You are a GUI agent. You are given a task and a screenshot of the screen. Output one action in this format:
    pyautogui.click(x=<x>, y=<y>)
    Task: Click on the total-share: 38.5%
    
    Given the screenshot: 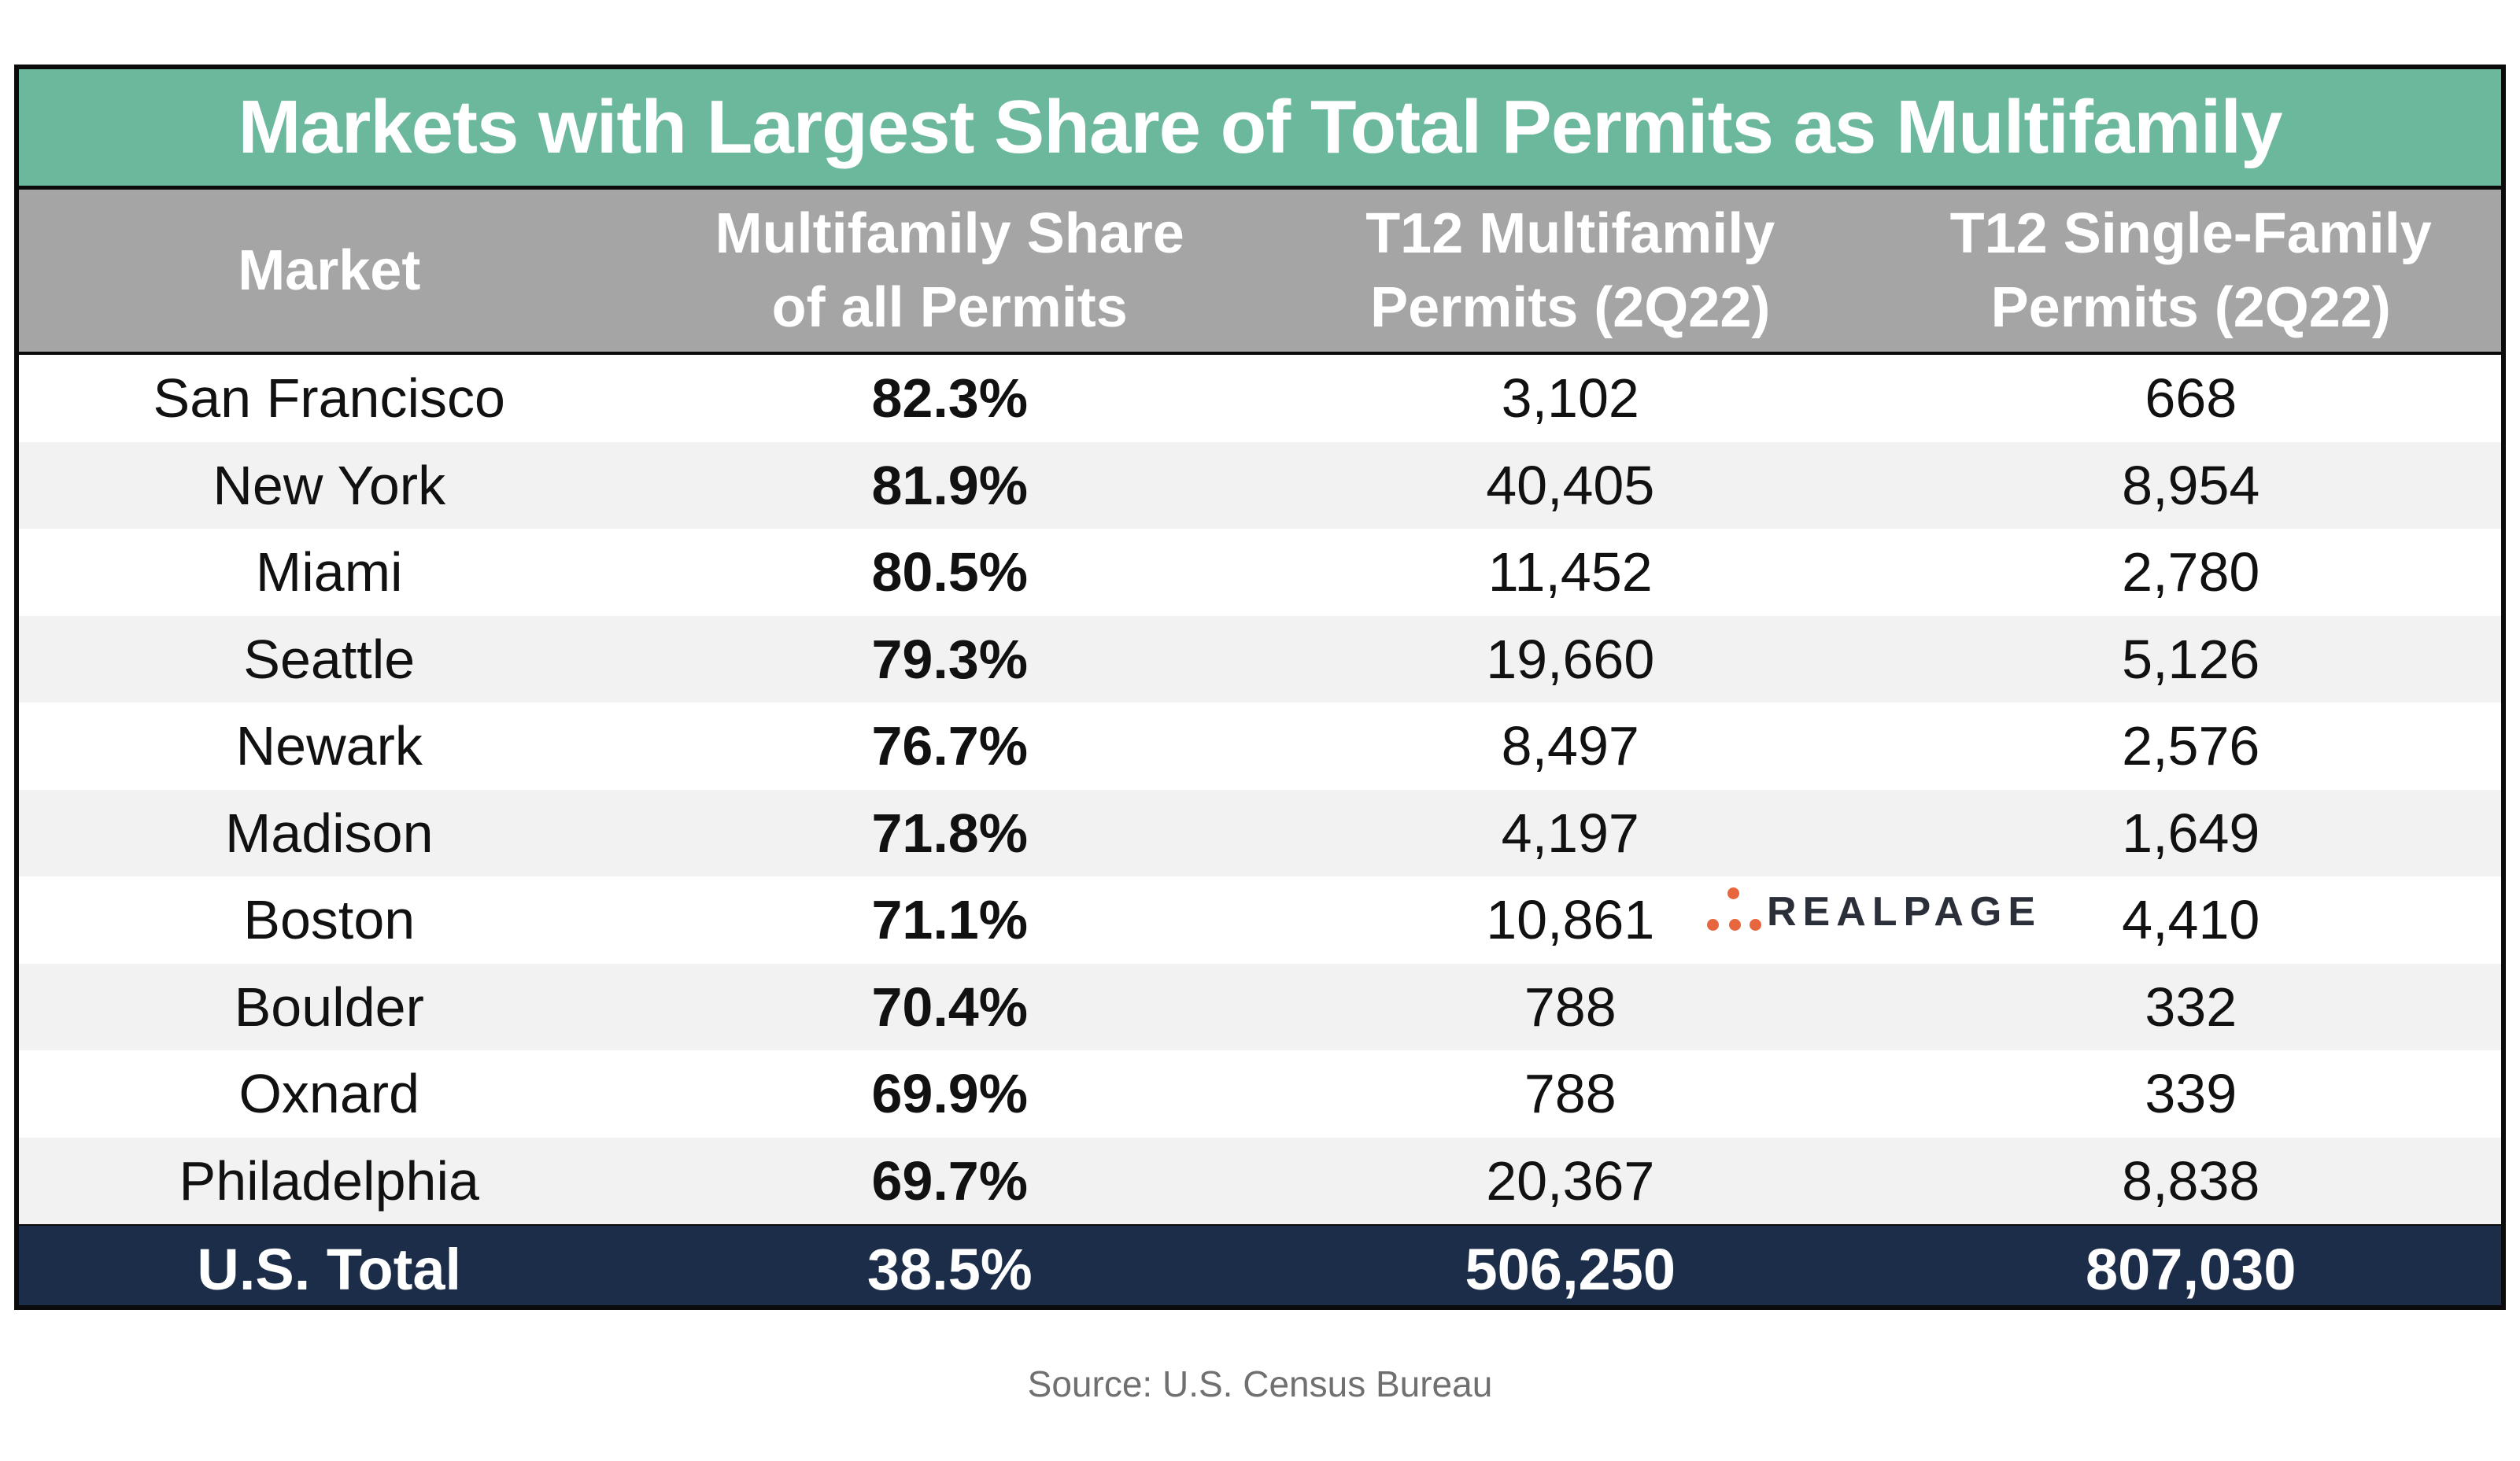 What is the action you would take?
    pyautogui.click(x=949, y=1269)
    